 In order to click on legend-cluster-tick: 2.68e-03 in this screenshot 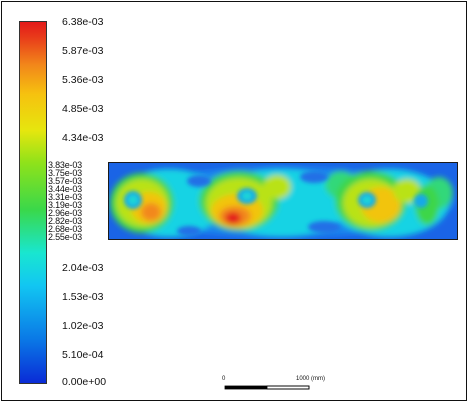, I will do `click(65, 229)`.